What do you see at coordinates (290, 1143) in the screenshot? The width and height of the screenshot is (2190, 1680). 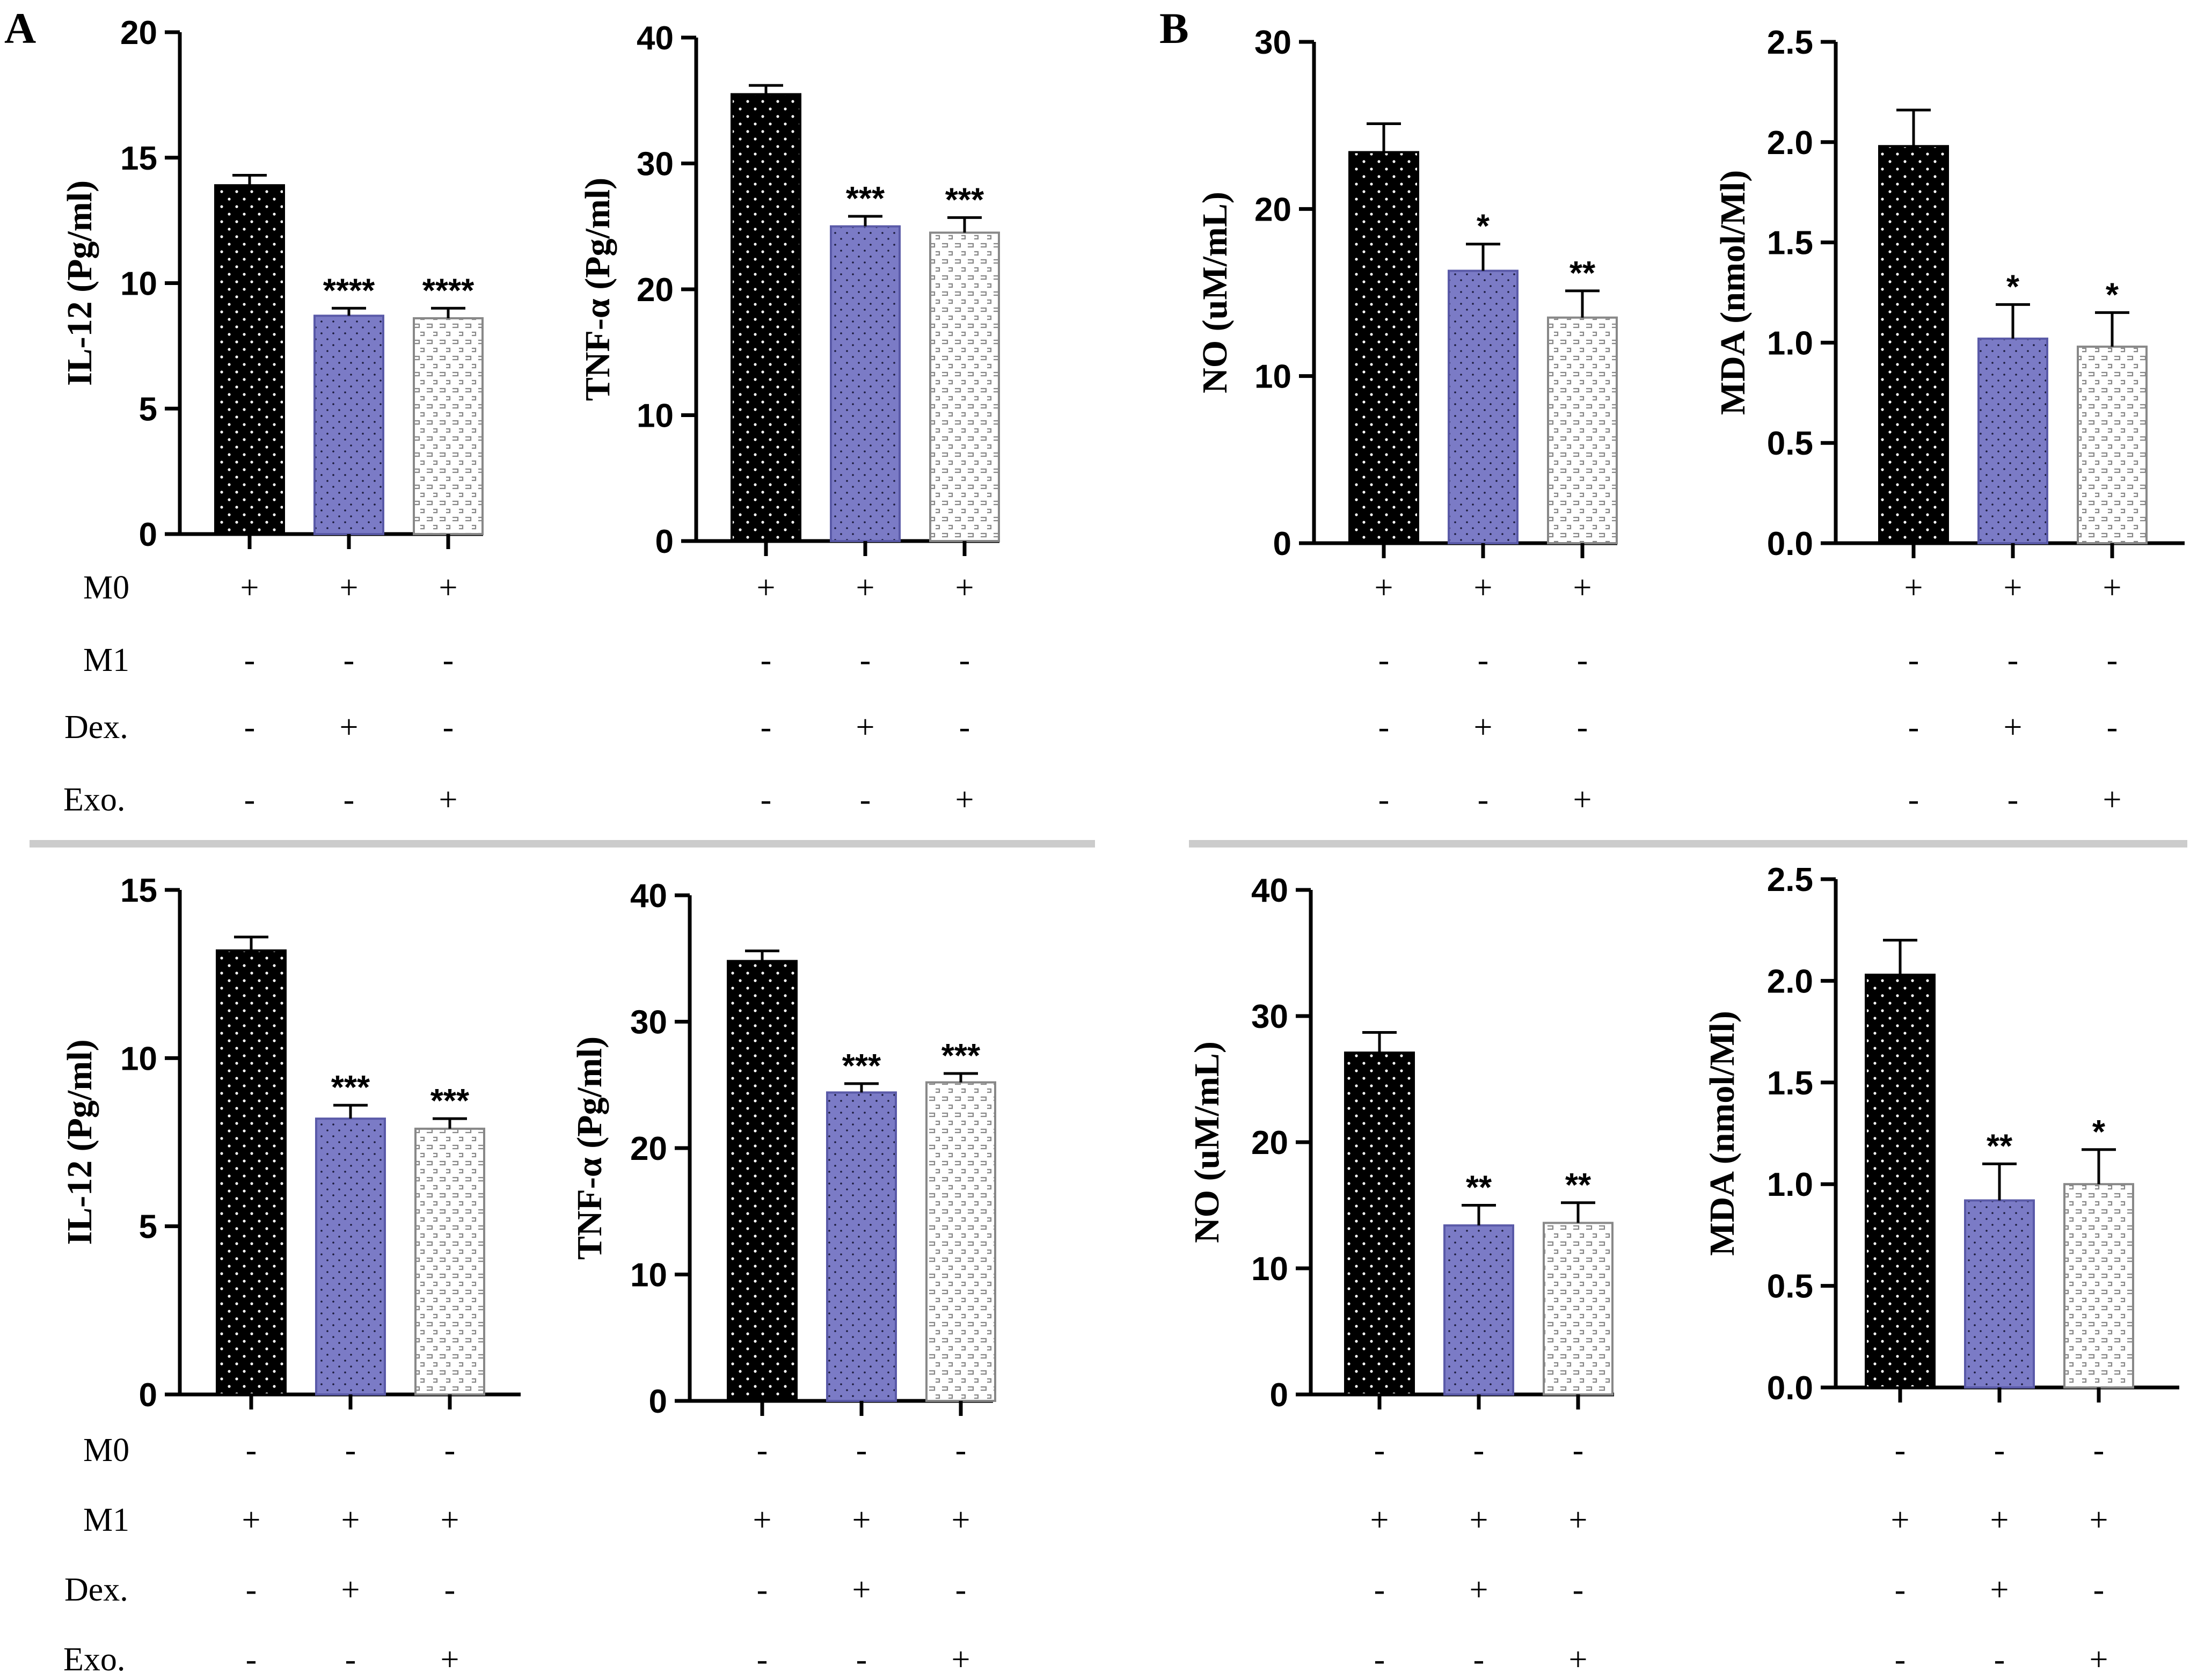 I see `chart-A-bottom-IL12: 0 5 10 15 IL-12 (Pg/ml) *** ***` at bounding box center [290, 1143].